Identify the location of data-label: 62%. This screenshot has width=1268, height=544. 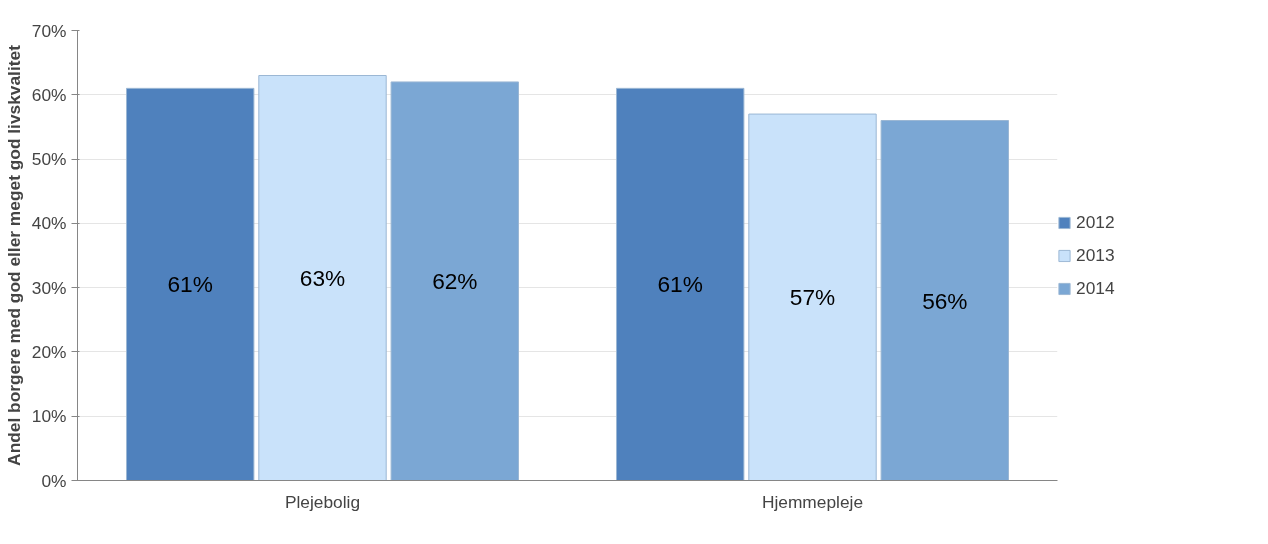
(455, 281).